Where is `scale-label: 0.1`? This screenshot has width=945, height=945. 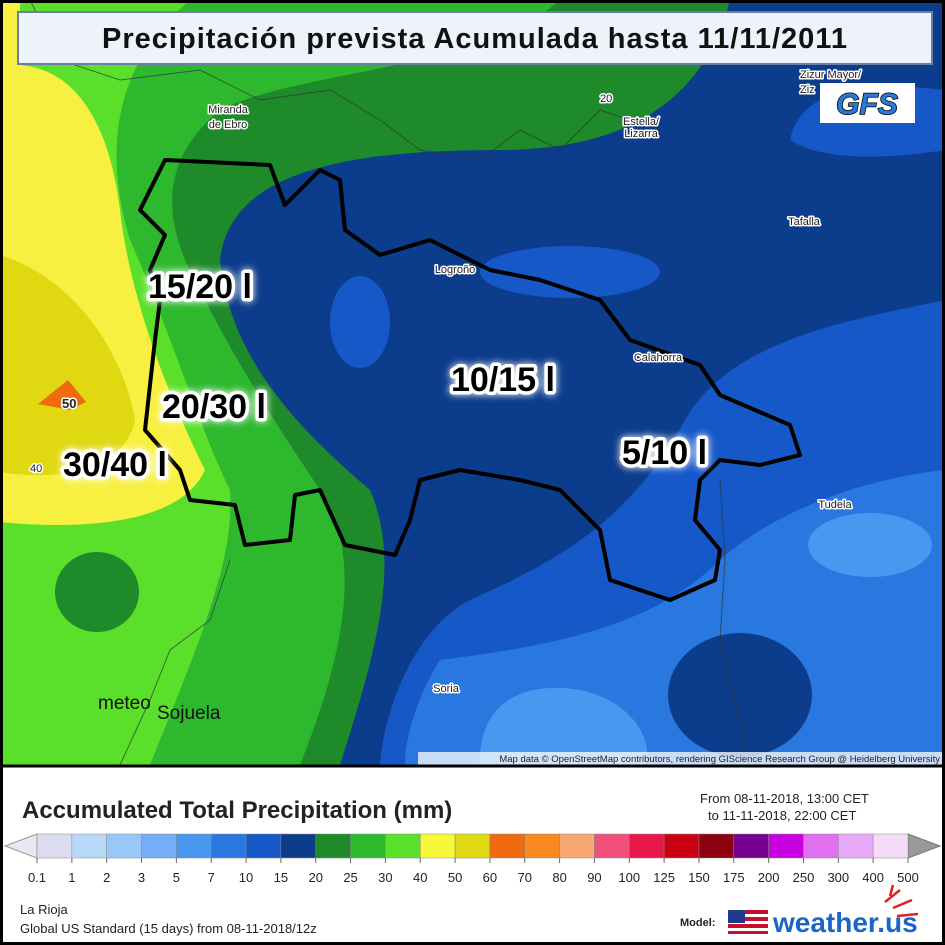
scale-label: 0.1 is located at coordinates (37, 877).